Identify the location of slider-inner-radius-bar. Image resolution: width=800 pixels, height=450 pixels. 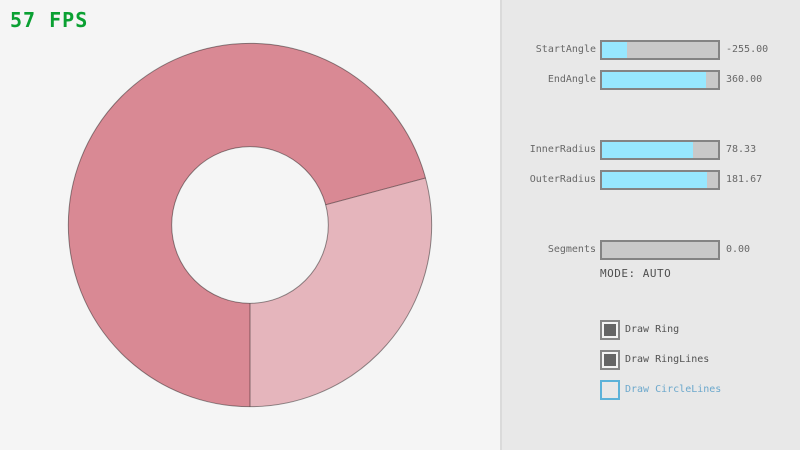
(660, 150).